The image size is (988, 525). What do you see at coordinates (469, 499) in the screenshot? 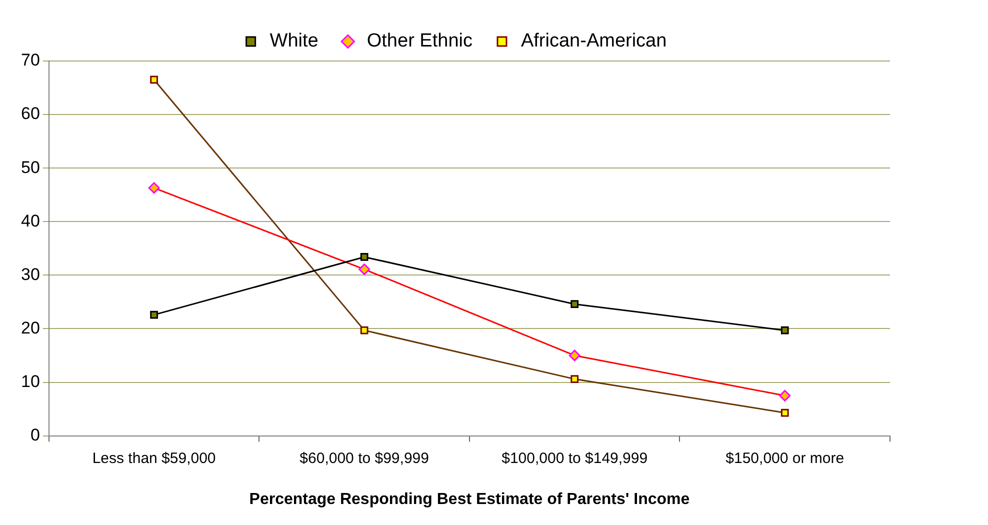
I see `x-axis-title: Percentage Responding Best Estimate of Parents' Income` at bounding box center [469, 499].